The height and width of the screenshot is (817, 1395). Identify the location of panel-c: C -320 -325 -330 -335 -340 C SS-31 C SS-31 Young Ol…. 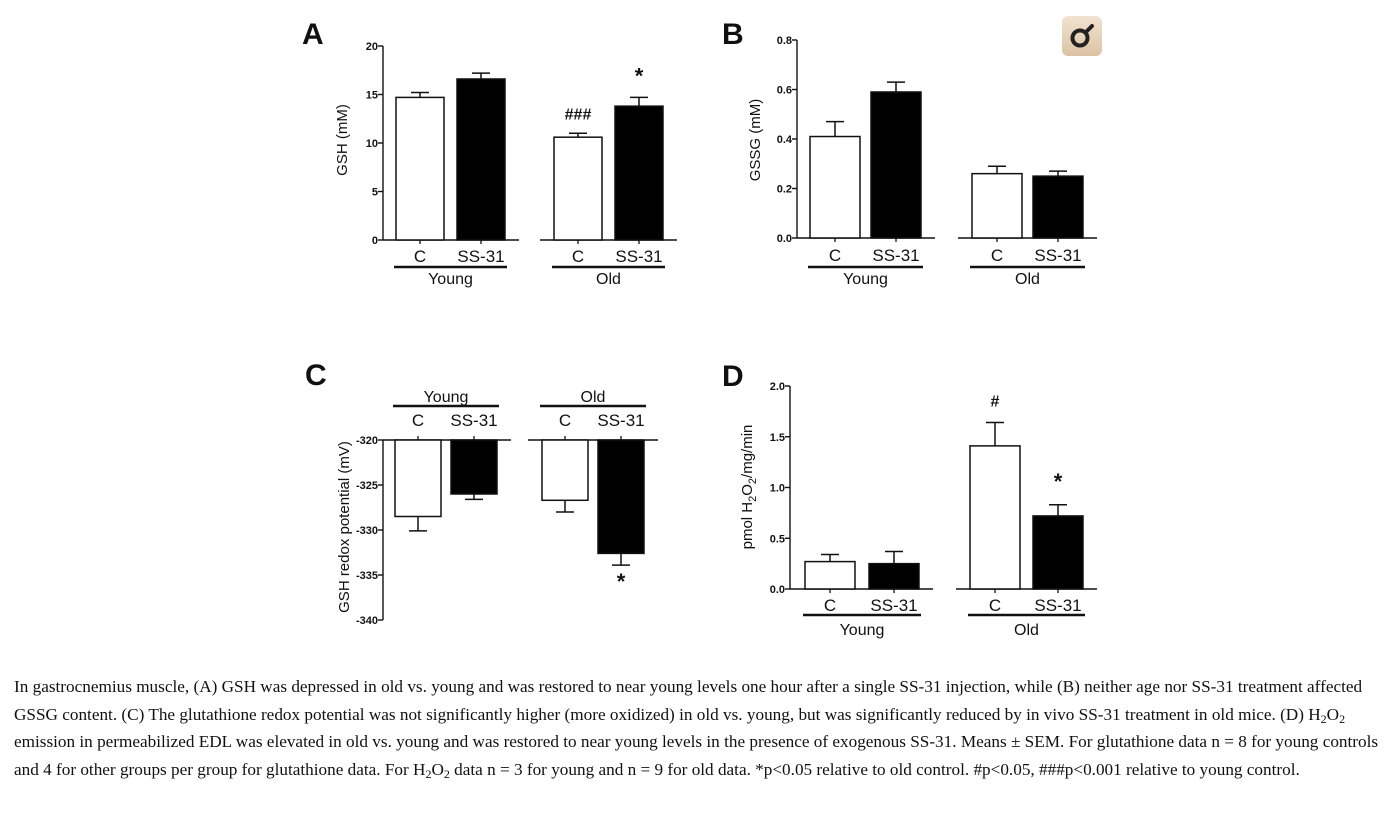
(481, 493).